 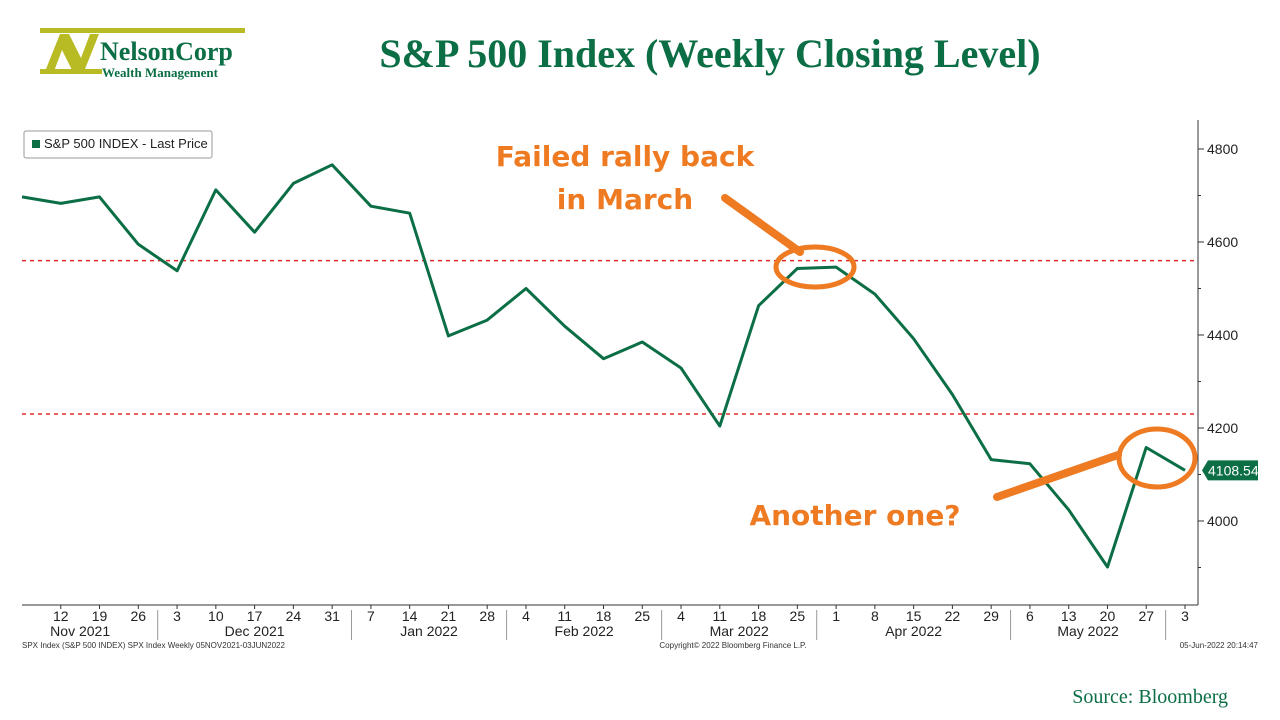 What do you see at coordinates (142, 30) in the screenshot?
I see `logo-top-bar` at bounding box center [142, 30].